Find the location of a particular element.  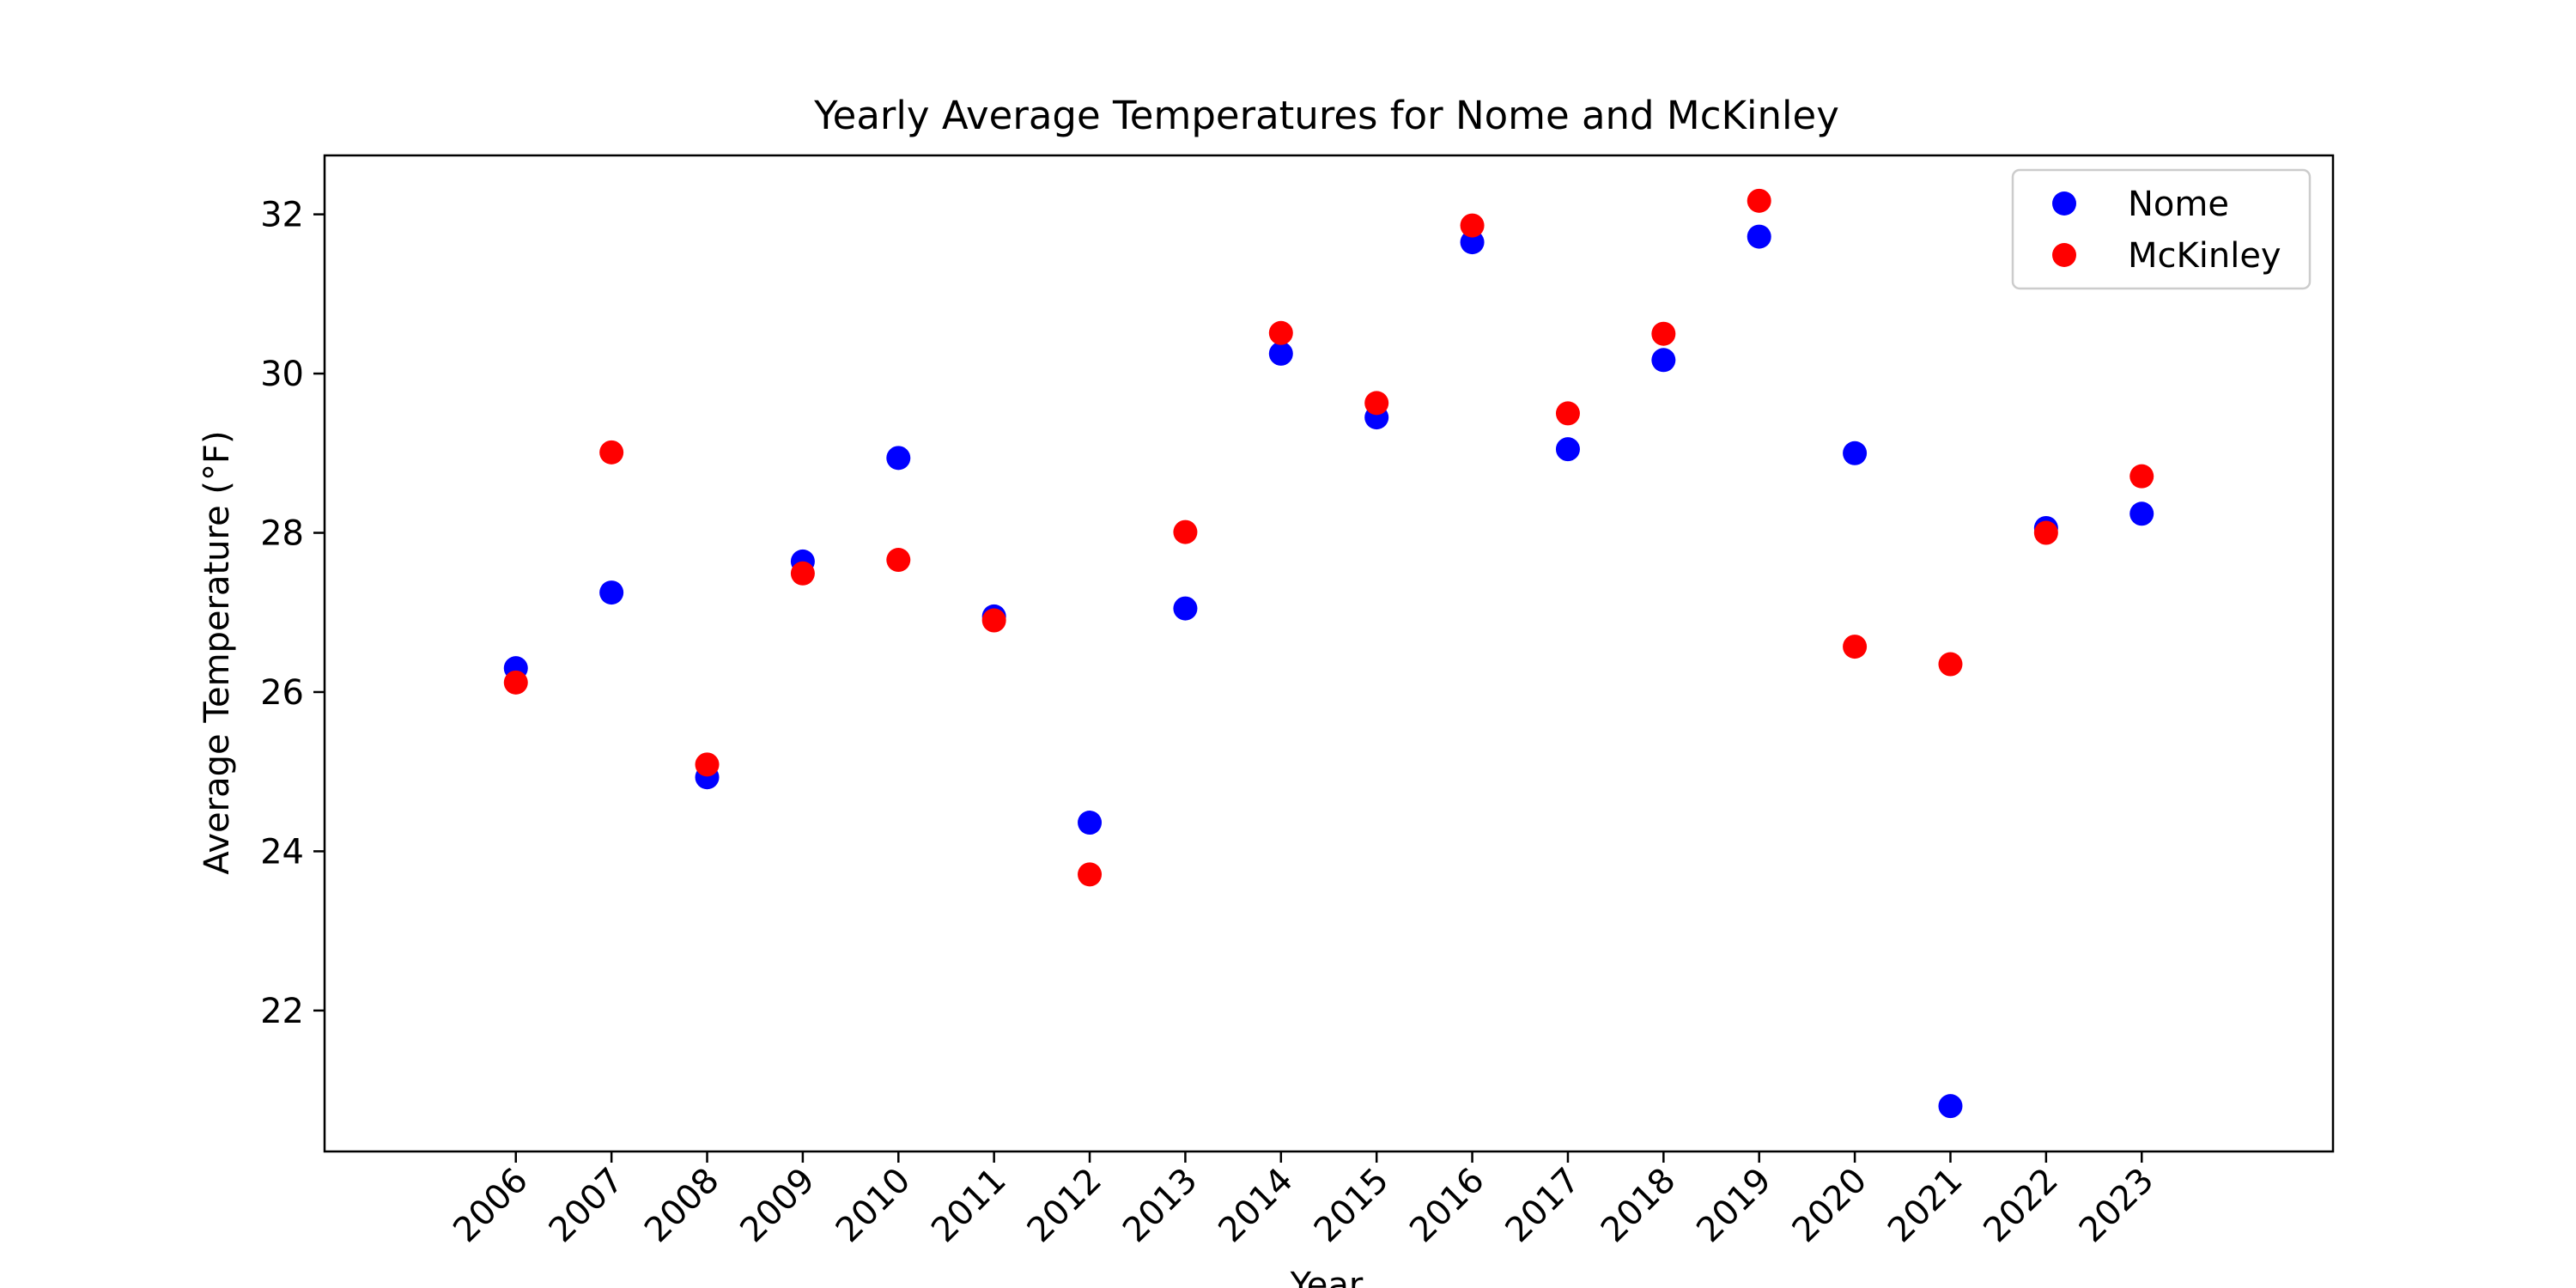

x-tick-label: 2009 is located at coordinates (777, 1206).